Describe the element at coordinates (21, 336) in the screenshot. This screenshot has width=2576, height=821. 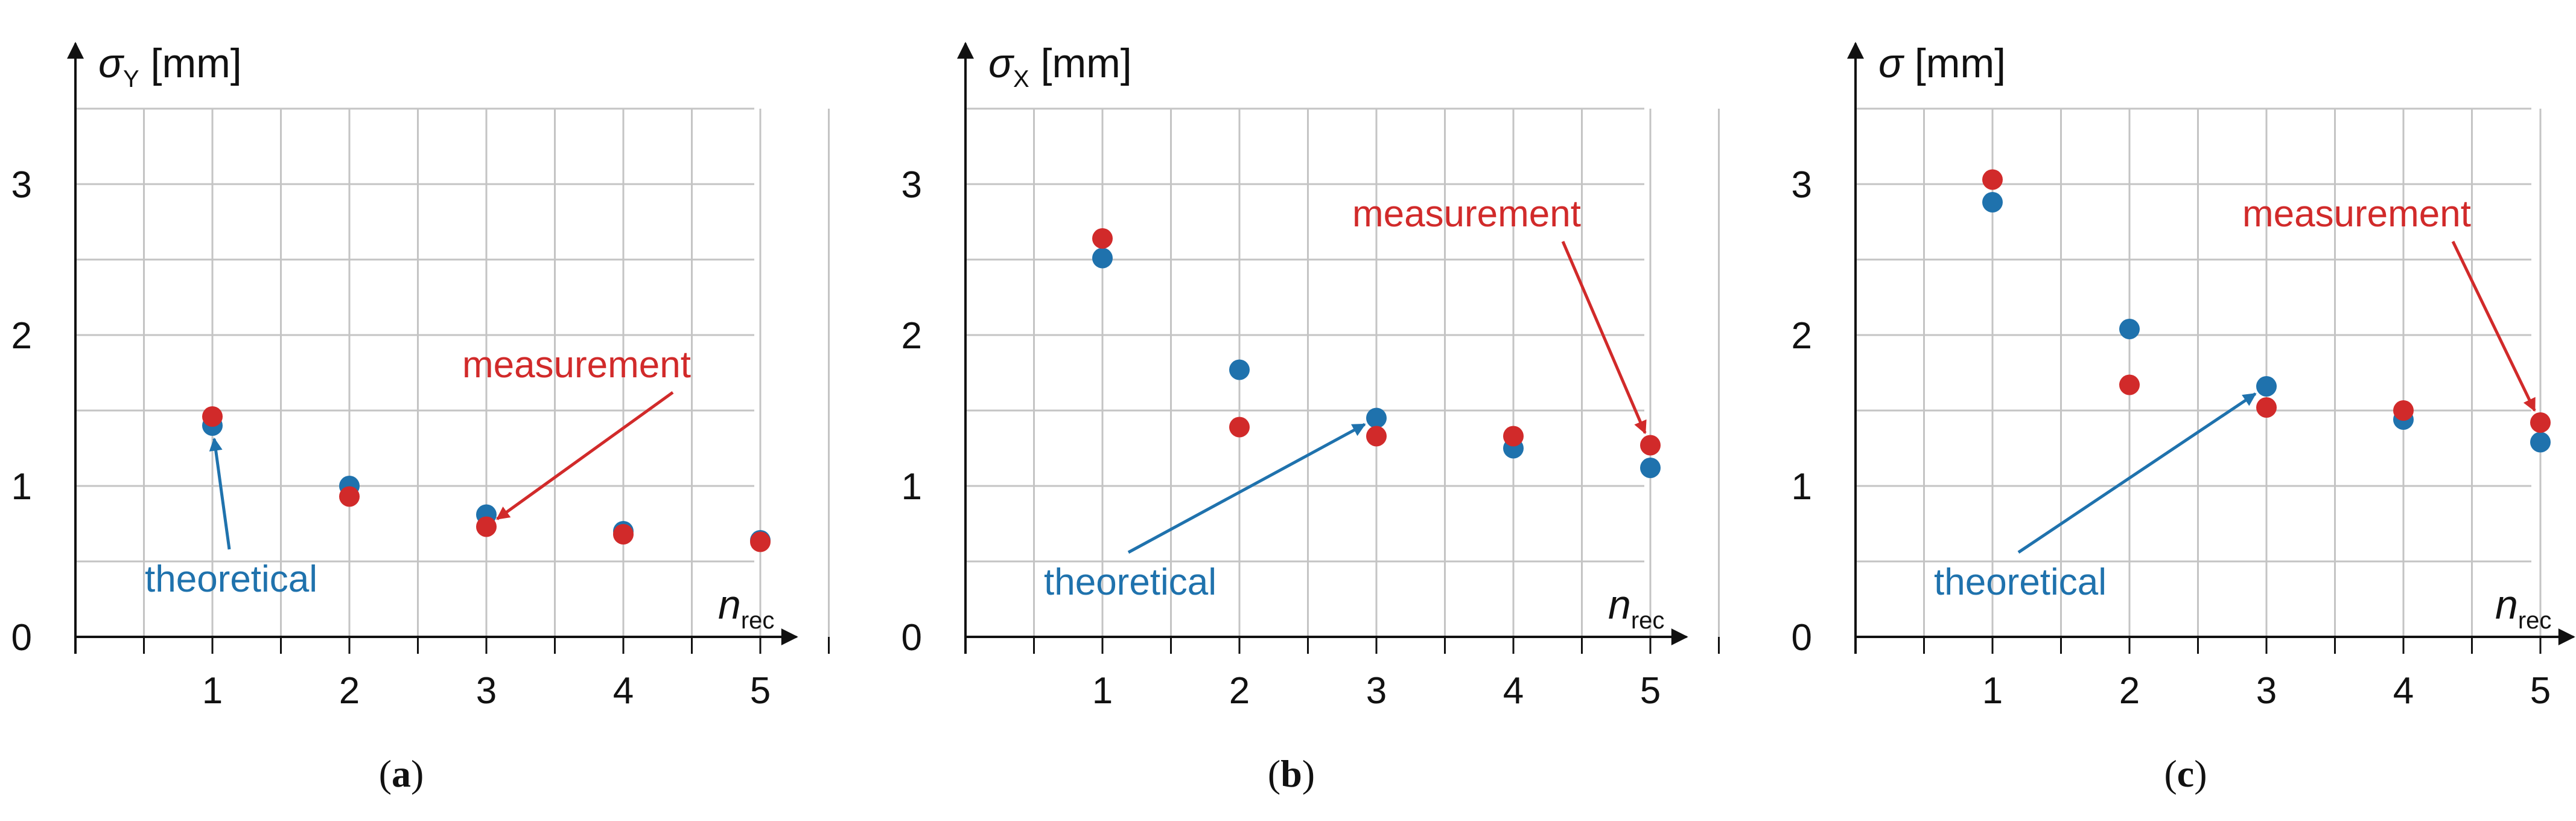
I see `y-tick-label-a: 2` at that location.